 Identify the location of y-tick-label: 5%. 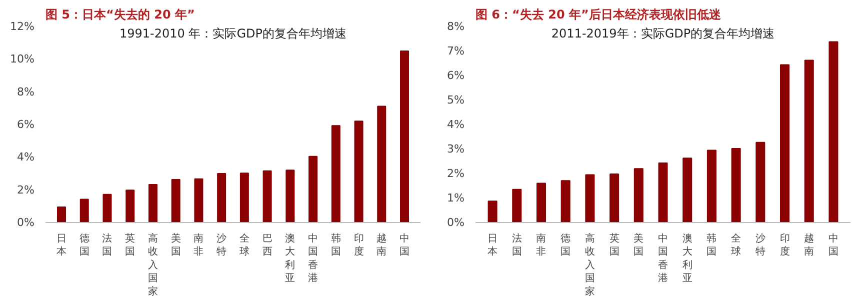
(455, 100).